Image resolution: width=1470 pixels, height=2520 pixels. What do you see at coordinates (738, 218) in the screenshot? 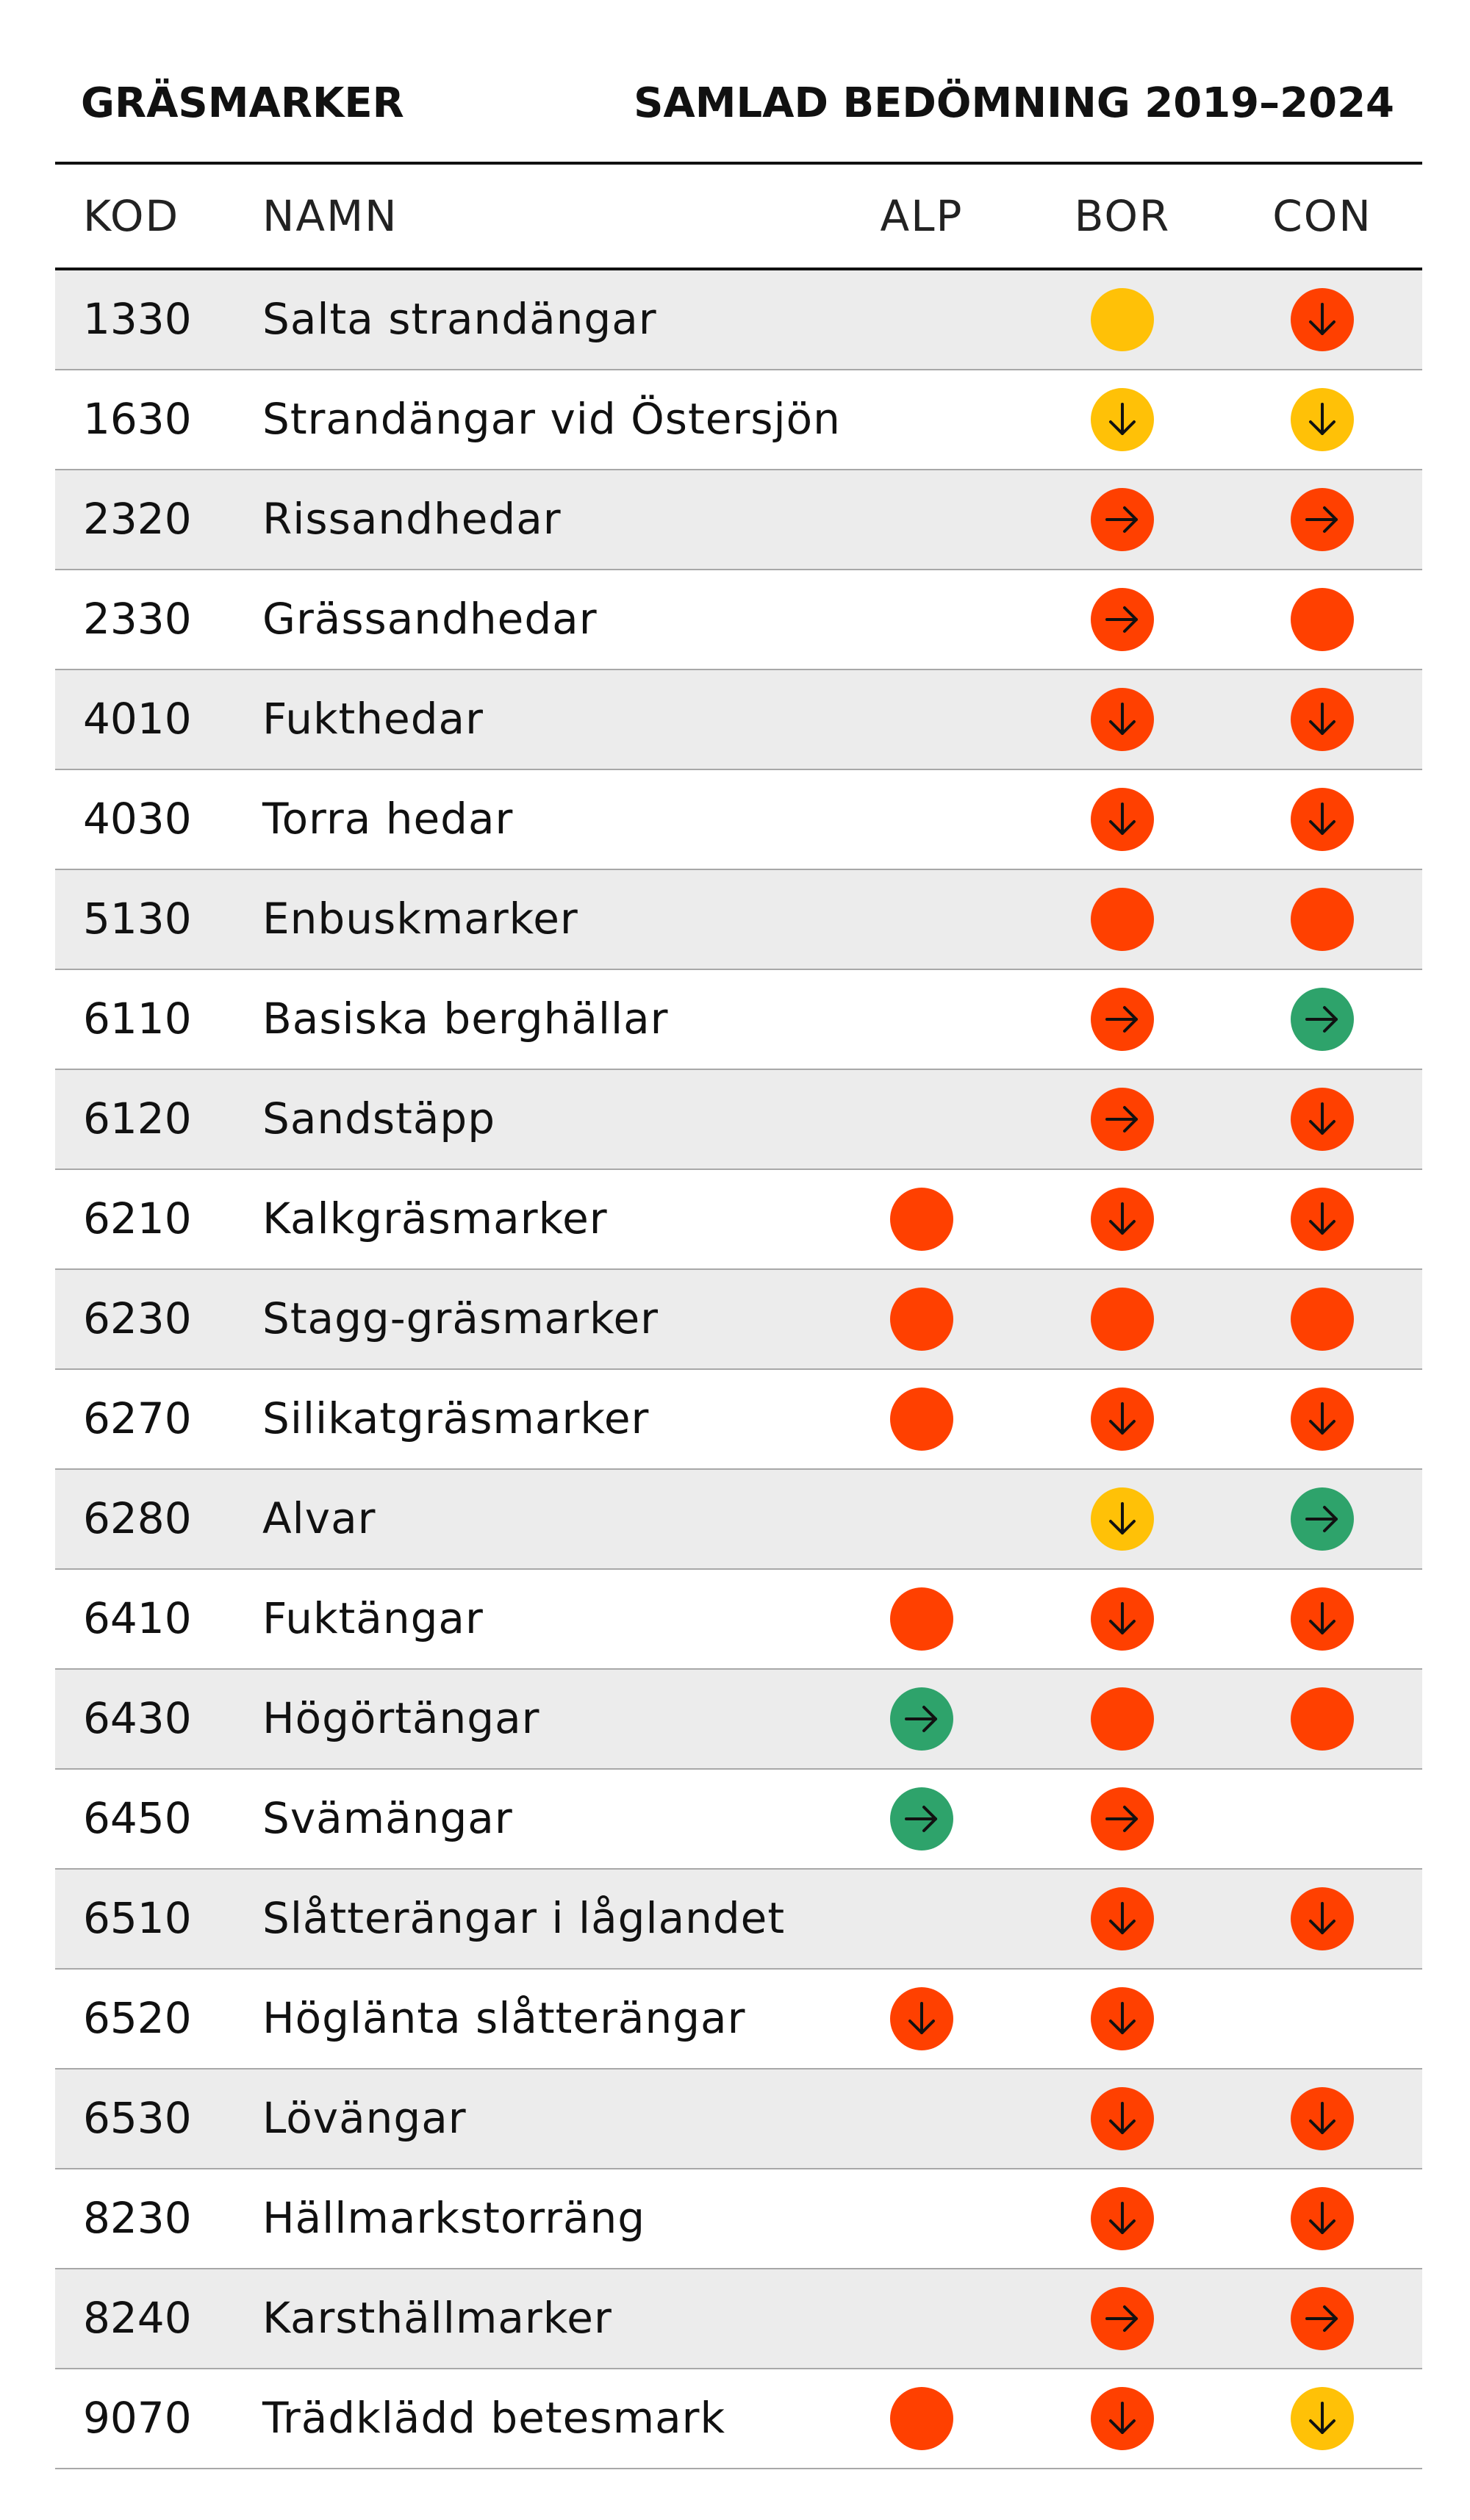
I see `column-headers: KOD NAMN ALP BOR CON` at bounding box center [738, 218].